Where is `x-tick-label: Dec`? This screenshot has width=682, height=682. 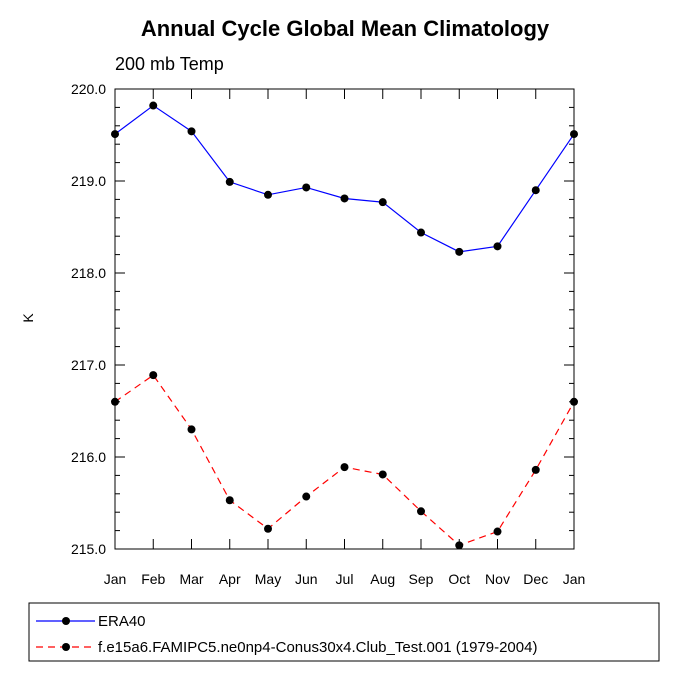
x-tick-label: Dec is located at coordinates (535, 579).